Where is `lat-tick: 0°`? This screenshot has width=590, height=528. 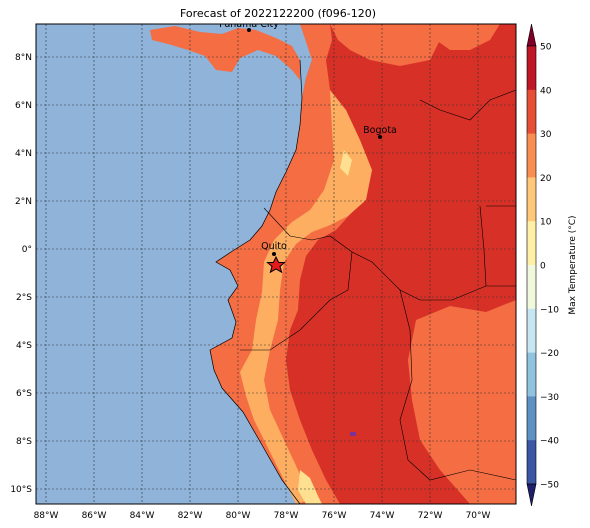
lat-tick: 0° is located at coordinates (27, 250).